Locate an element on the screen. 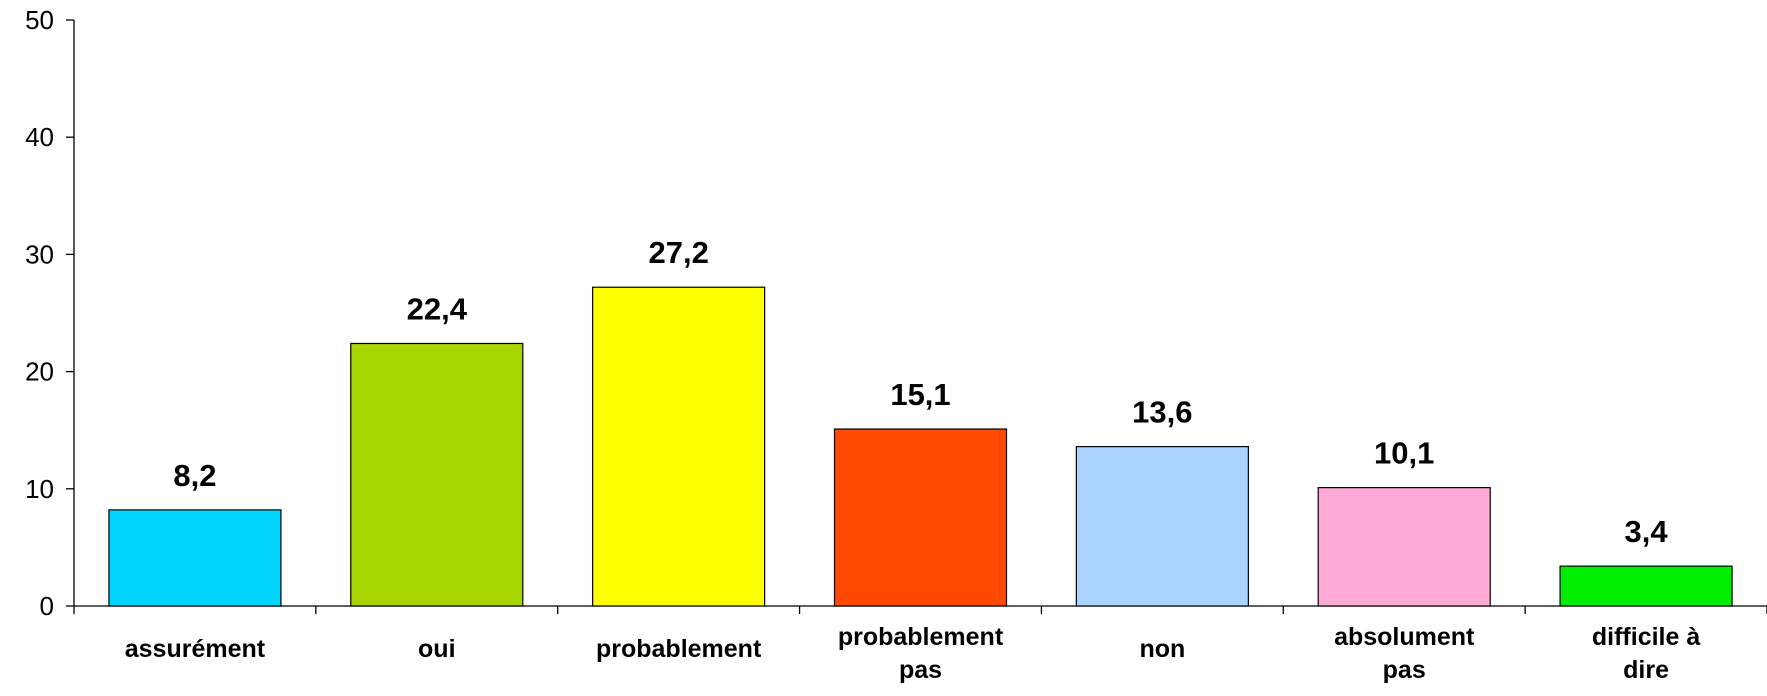  category-label: probablement is located at coordinates (679, 649).